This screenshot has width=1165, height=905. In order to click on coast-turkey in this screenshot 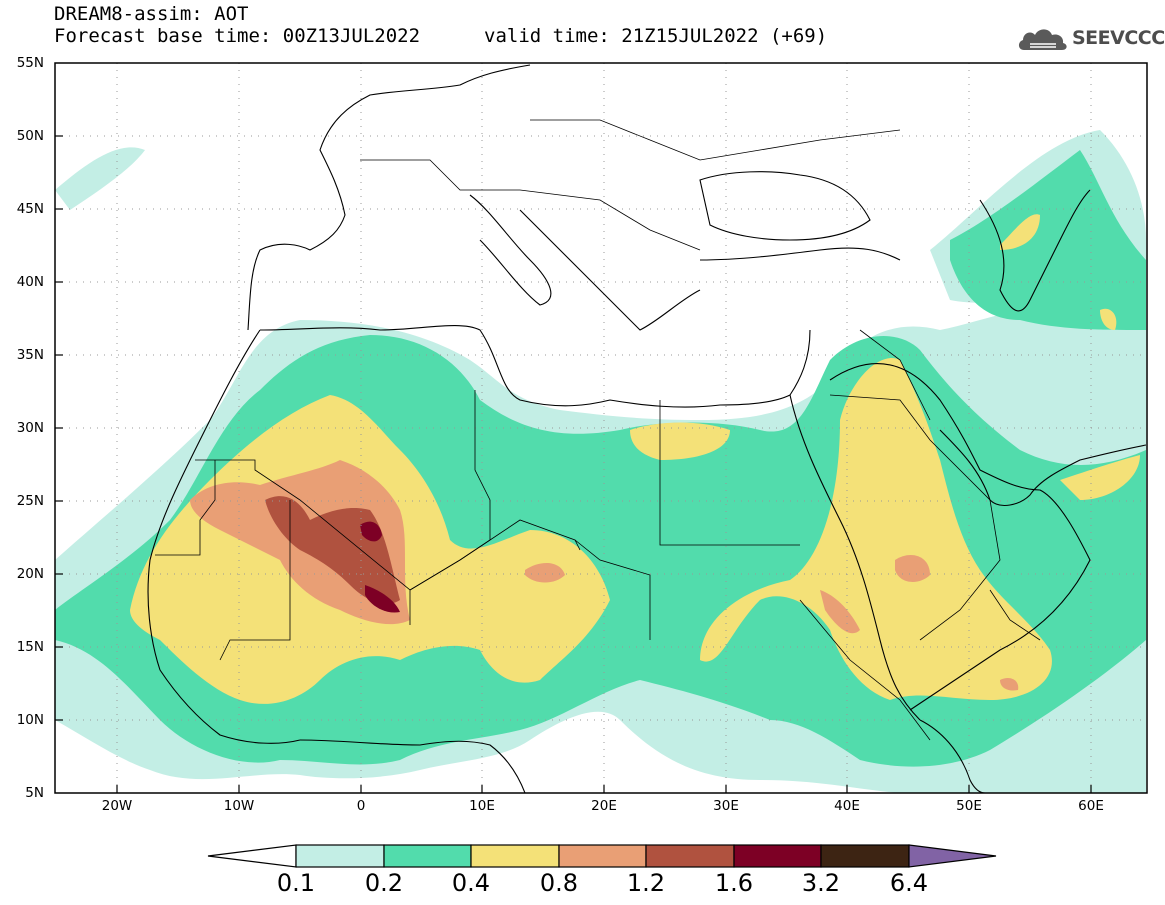, I will do `click(800, 254)`.